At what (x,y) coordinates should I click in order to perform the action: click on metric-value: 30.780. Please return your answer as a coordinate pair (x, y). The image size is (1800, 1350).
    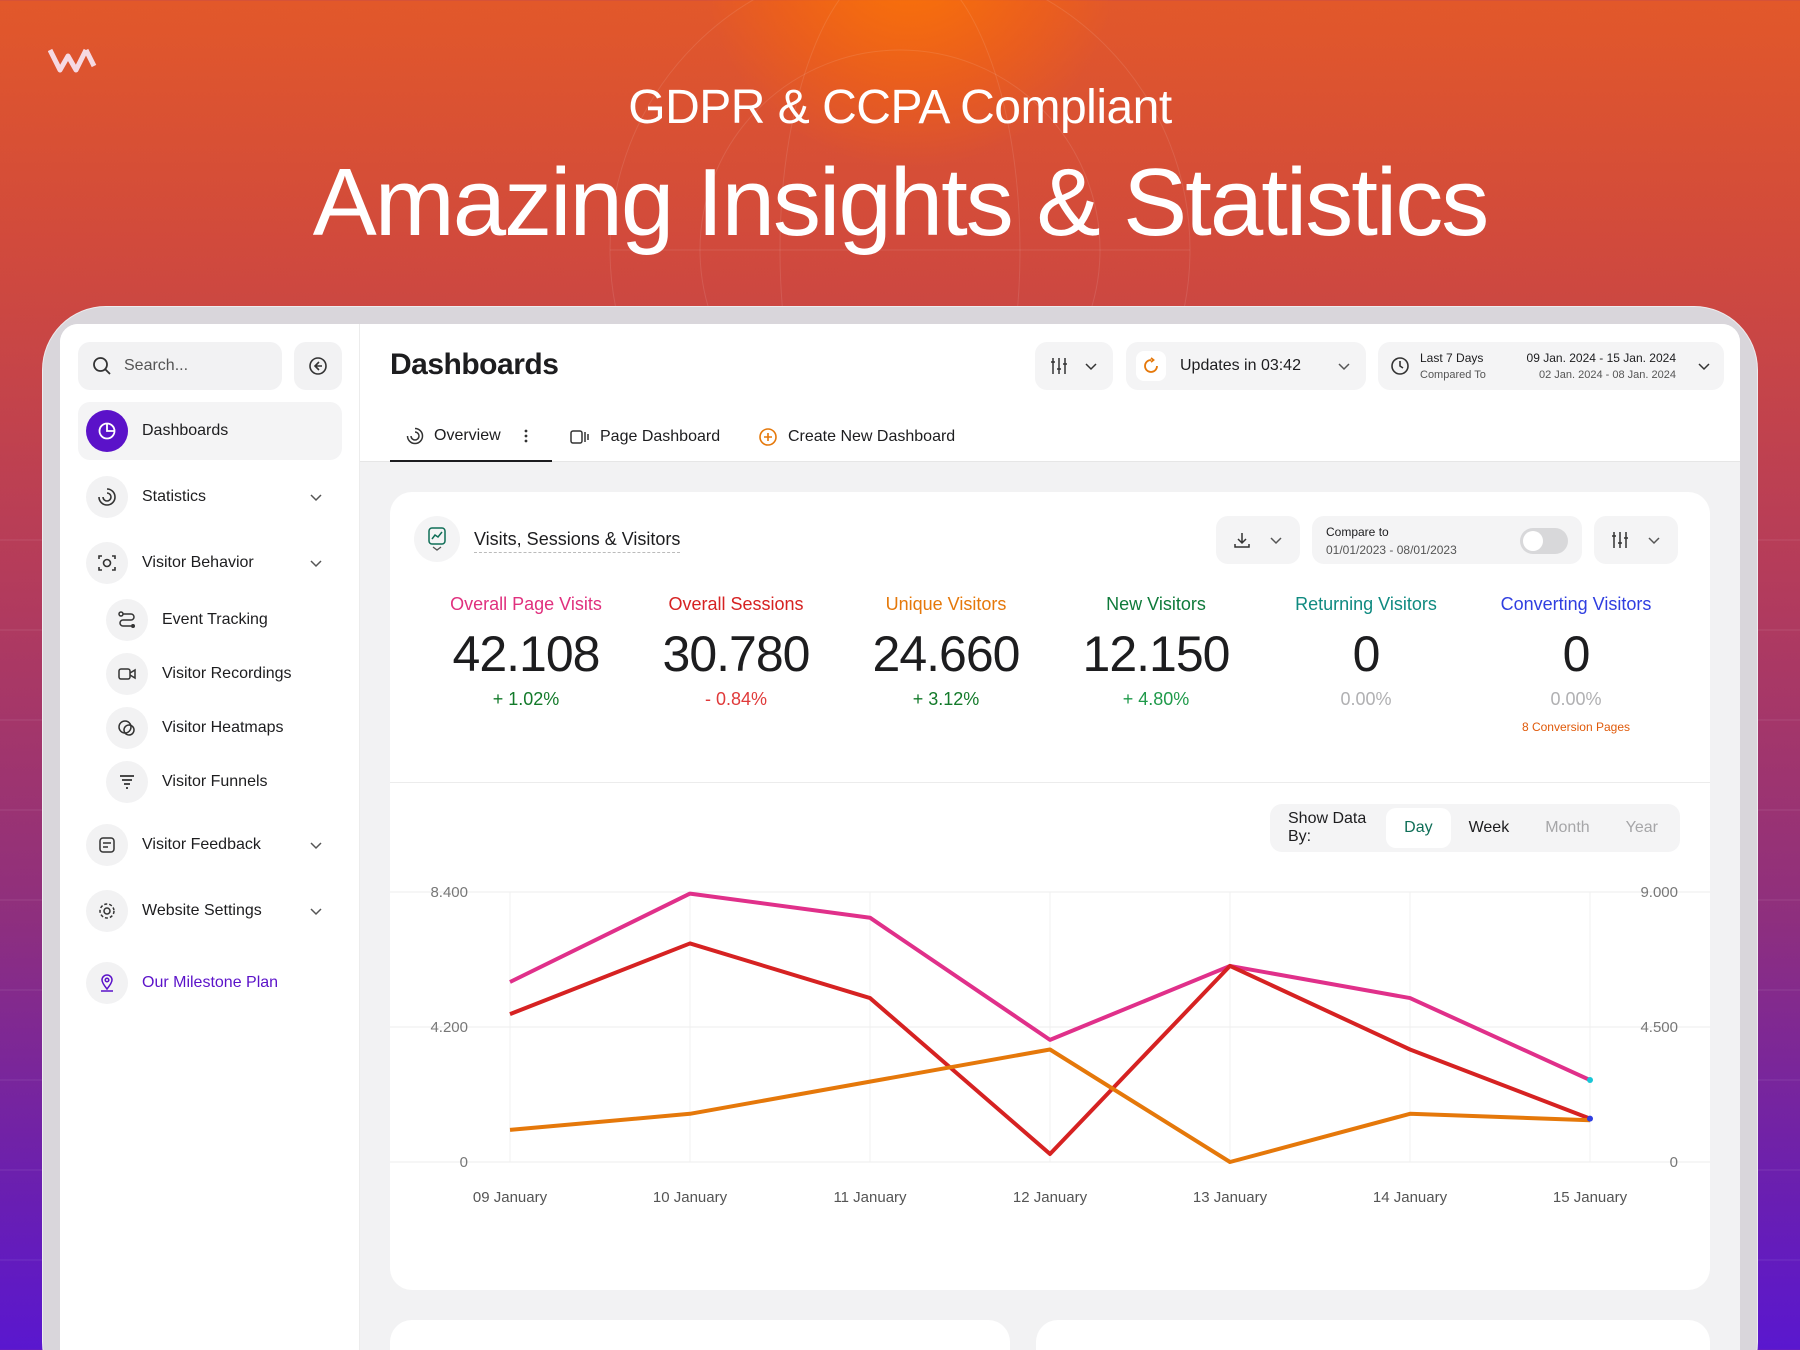
    Looking at the image, I should click on (736, 654).